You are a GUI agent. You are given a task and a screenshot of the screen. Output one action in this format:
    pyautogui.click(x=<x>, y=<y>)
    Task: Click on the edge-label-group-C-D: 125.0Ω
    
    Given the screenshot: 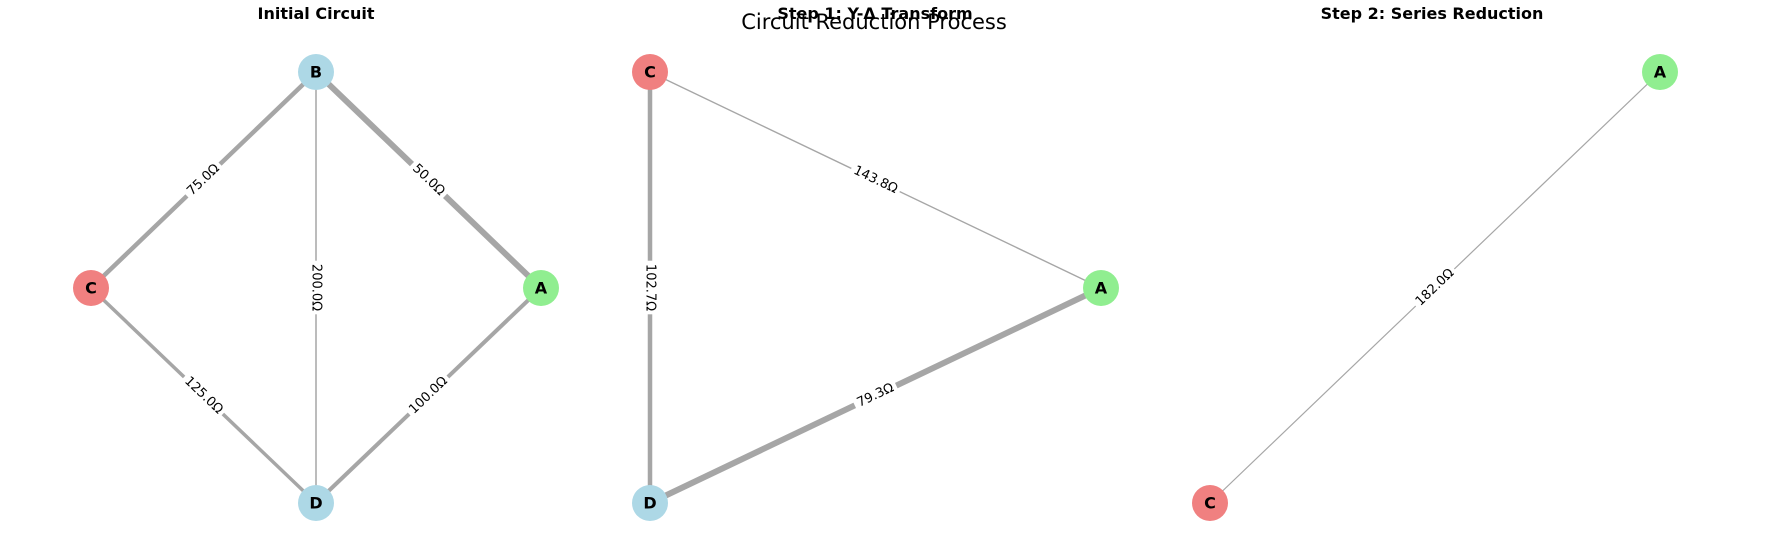 What is the action you would take?
    pyautogui.click(x=203, y=395)
    